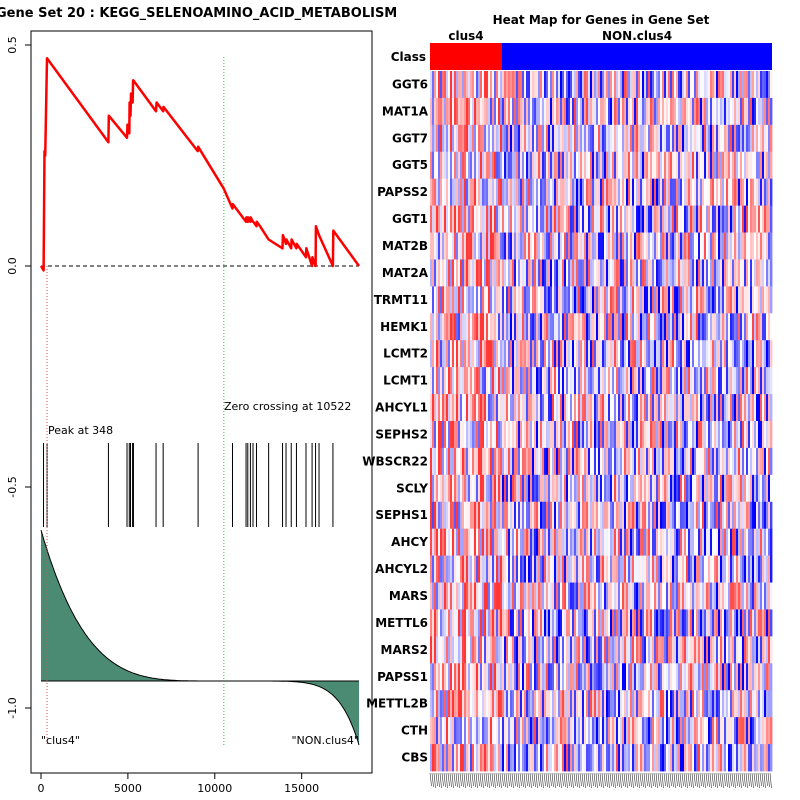  Describe the element at coordinates (601, 596) in the screenshot. I see `heatmap-row-mars` at that location.